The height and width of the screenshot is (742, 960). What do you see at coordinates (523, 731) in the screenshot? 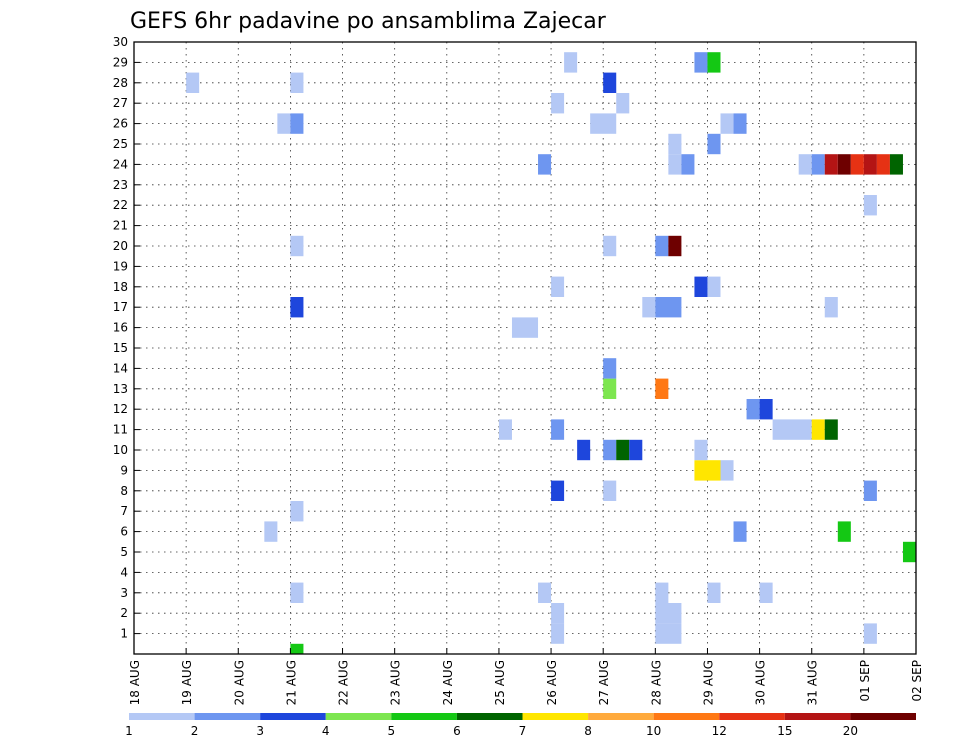
I see `legend-label: 7` at bounding box center [523, 731].